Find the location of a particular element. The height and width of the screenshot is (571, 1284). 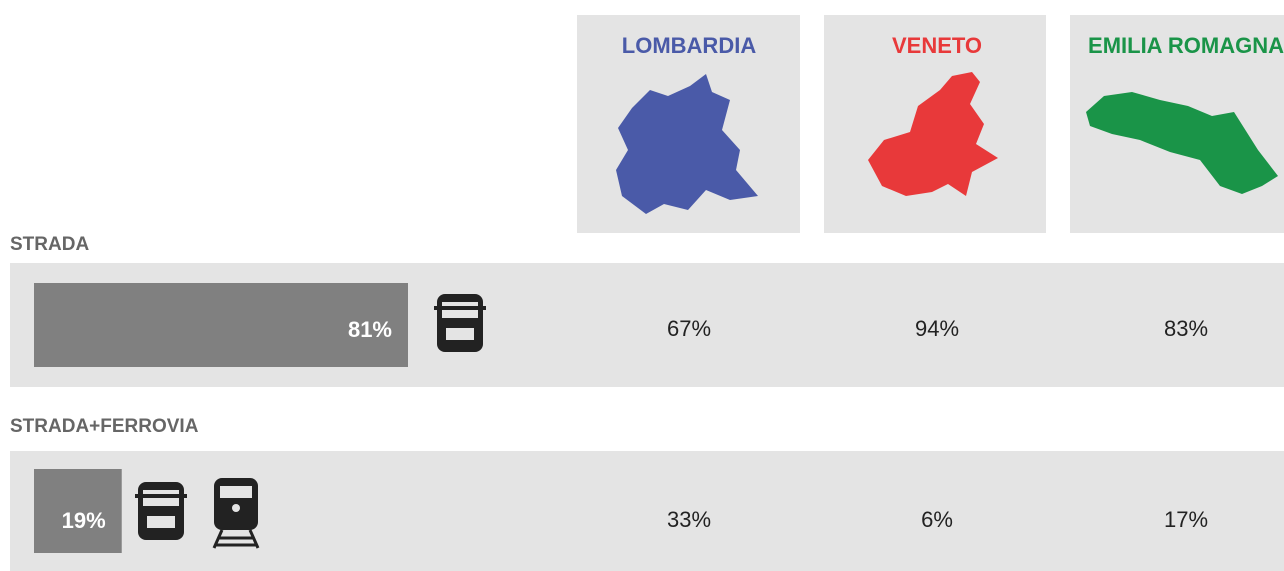

bar-label: 19% is located at coordinates (84, 520).